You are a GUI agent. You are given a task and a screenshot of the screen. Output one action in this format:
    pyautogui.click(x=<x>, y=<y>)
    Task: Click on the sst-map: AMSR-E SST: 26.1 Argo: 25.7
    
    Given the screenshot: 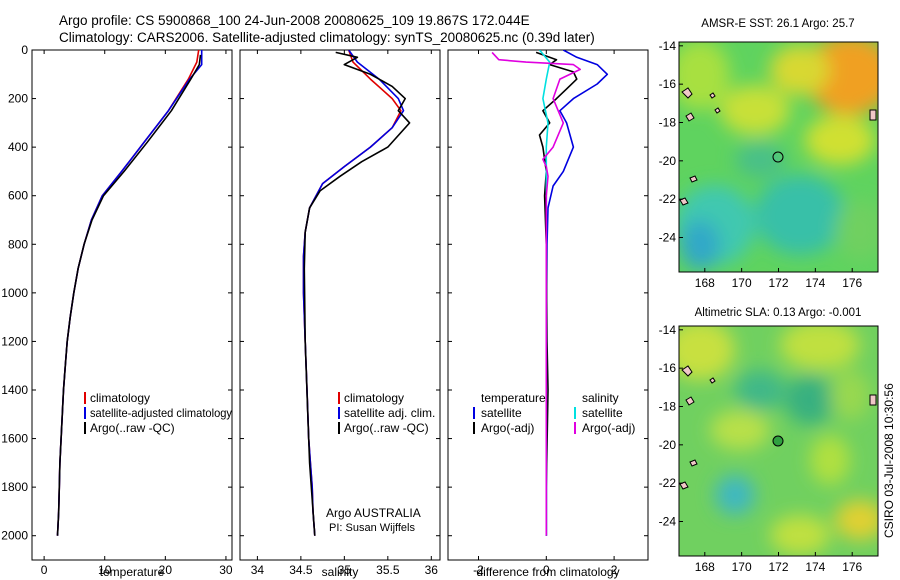 What is the action you would take?
    pyautogui.click(x=769, y=154)
    